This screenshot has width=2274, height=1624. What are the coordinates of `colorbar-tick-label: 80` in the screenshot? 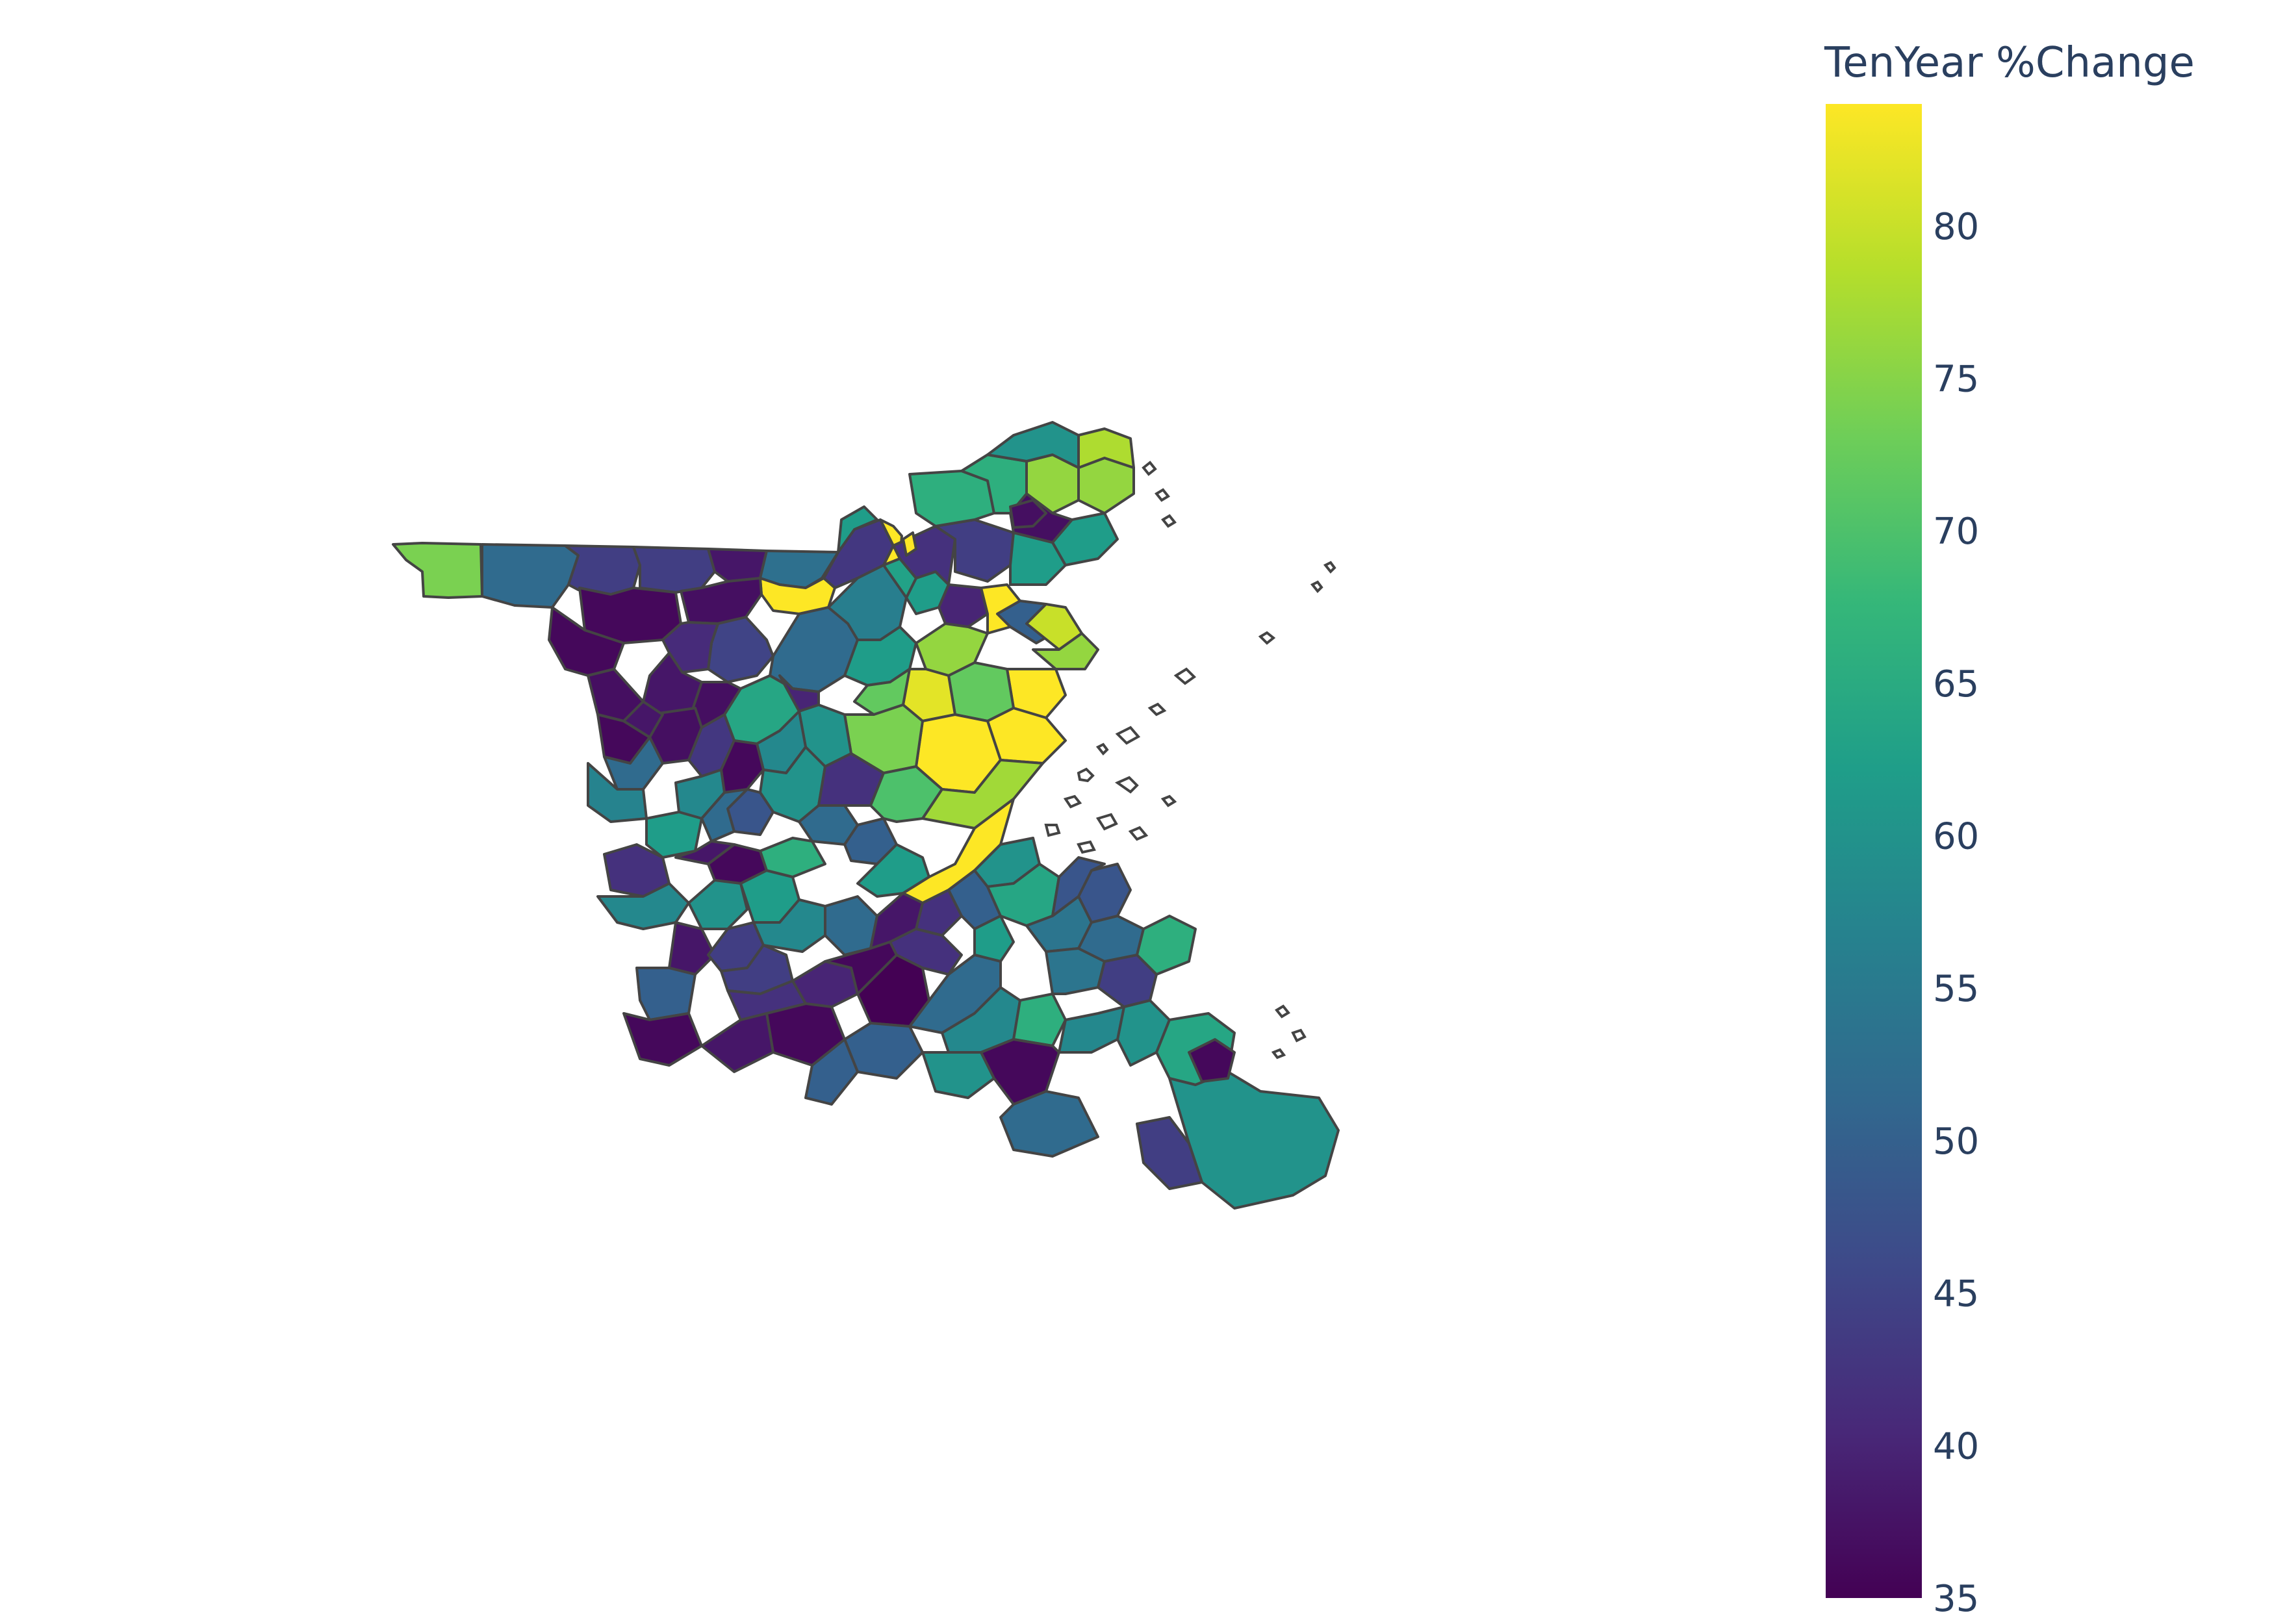 It's located at (1956, 227).